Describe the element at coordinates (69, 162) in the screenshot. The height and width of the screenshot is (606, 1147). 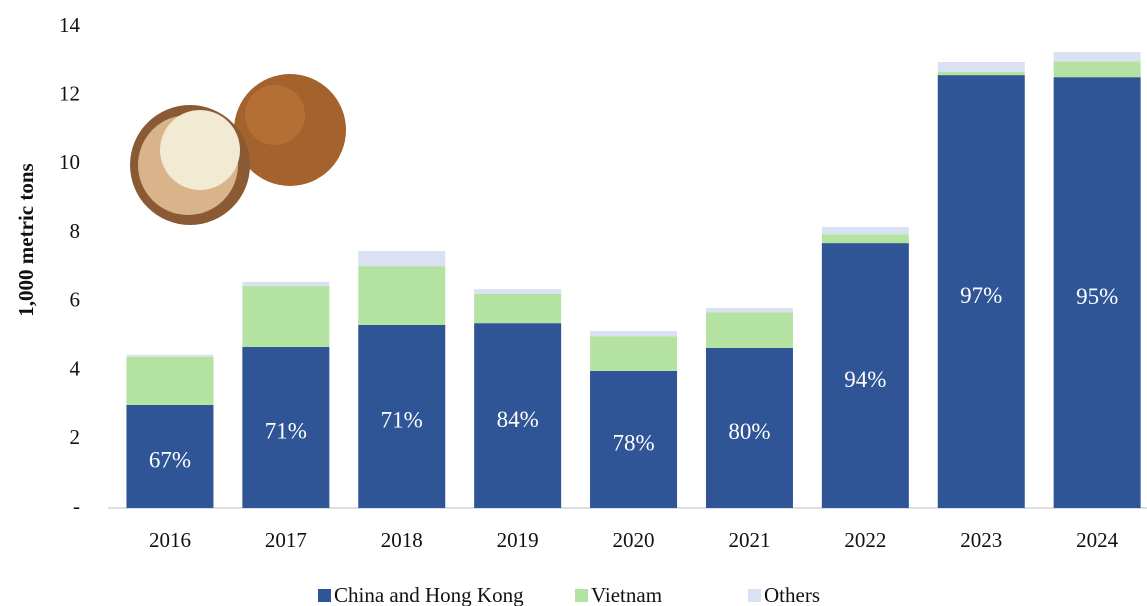
I see `y-tick-label: 10` at that location.